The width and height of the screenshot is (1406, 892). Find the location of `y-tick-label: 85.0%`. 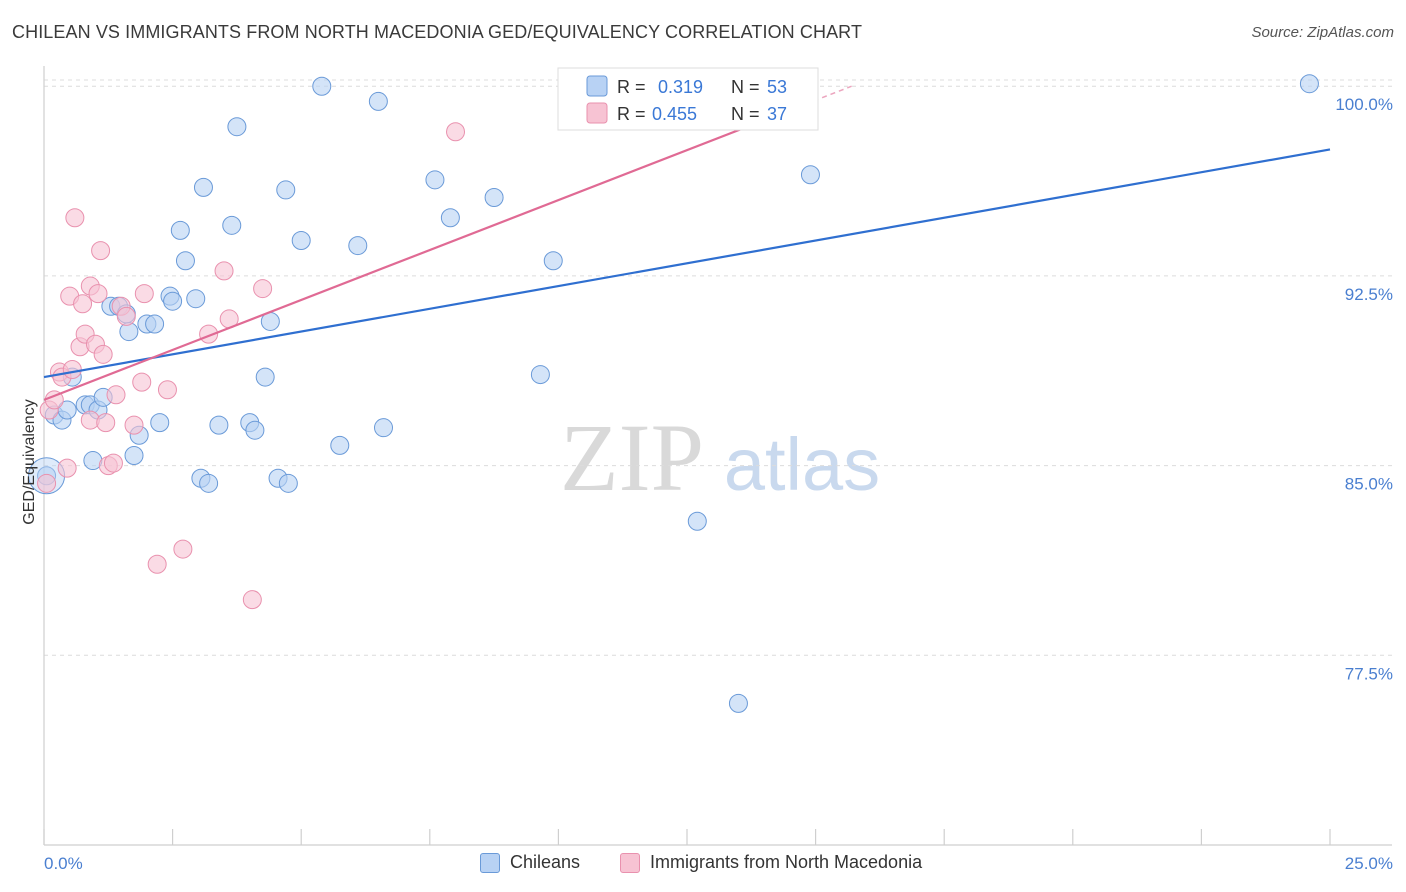

y-tick-label: 85.0% is located at coordinates (1369, 484).